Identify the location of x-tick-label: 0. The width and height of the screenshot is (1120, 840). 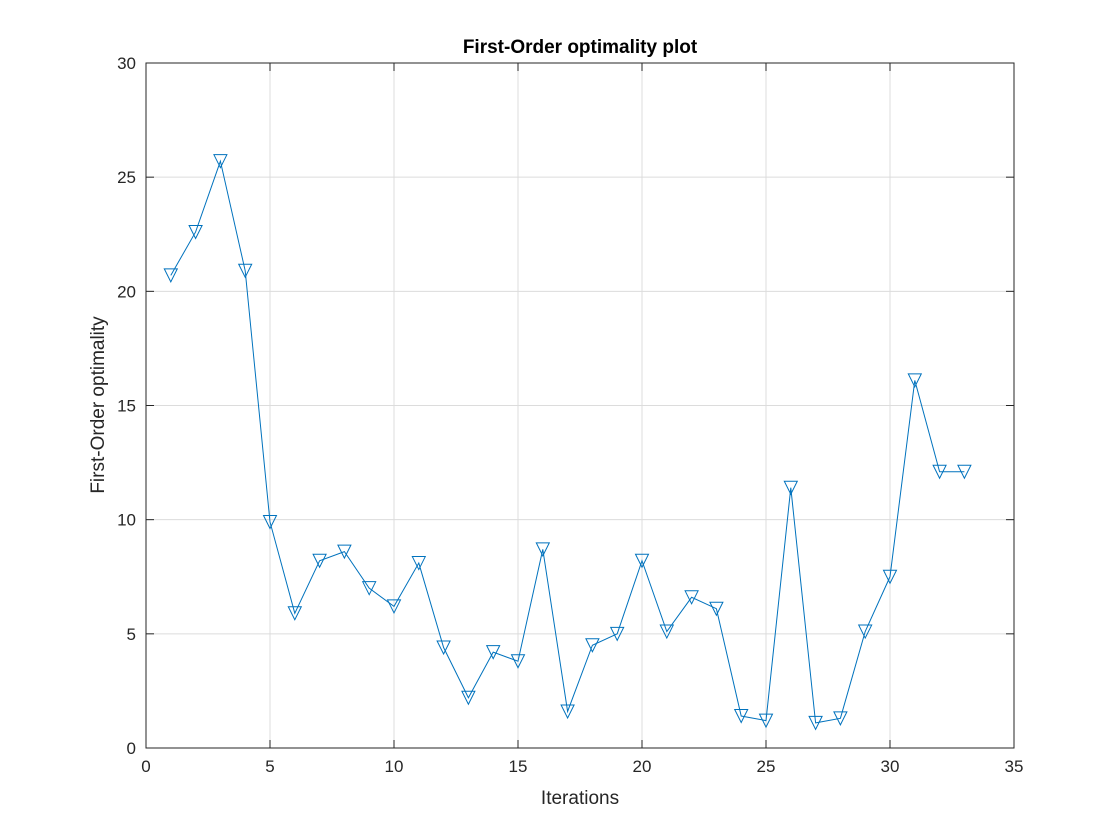
(145, 766).